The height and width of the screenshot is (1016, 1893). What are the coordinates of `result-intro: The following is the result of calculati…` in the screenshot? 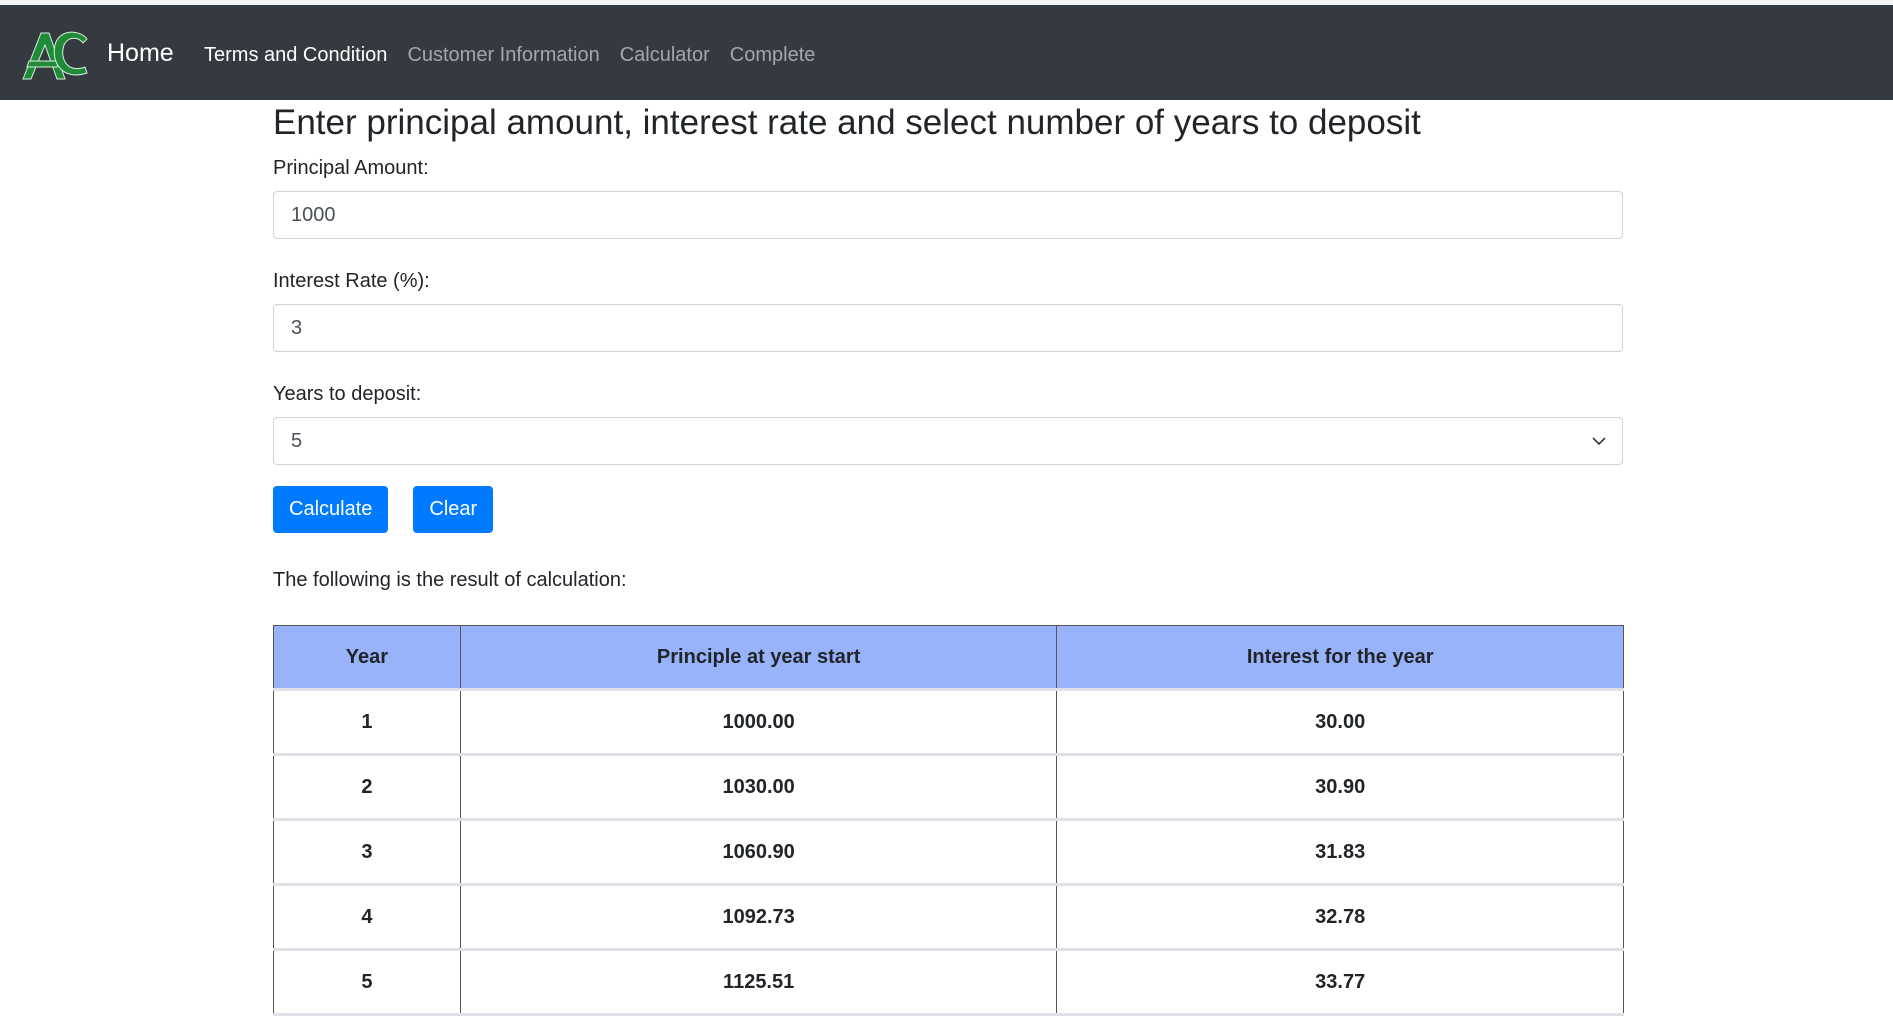 It's located at (450, 580).